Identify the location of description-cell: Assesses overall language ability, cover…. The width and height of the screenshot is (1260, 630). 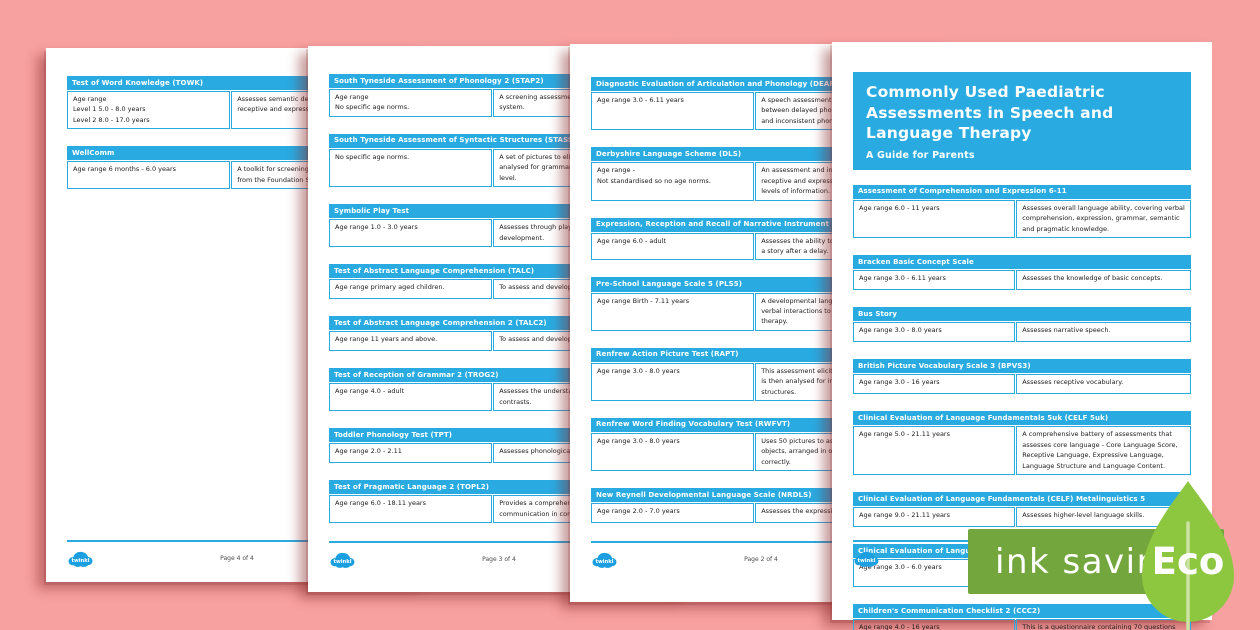
(1103, 219).